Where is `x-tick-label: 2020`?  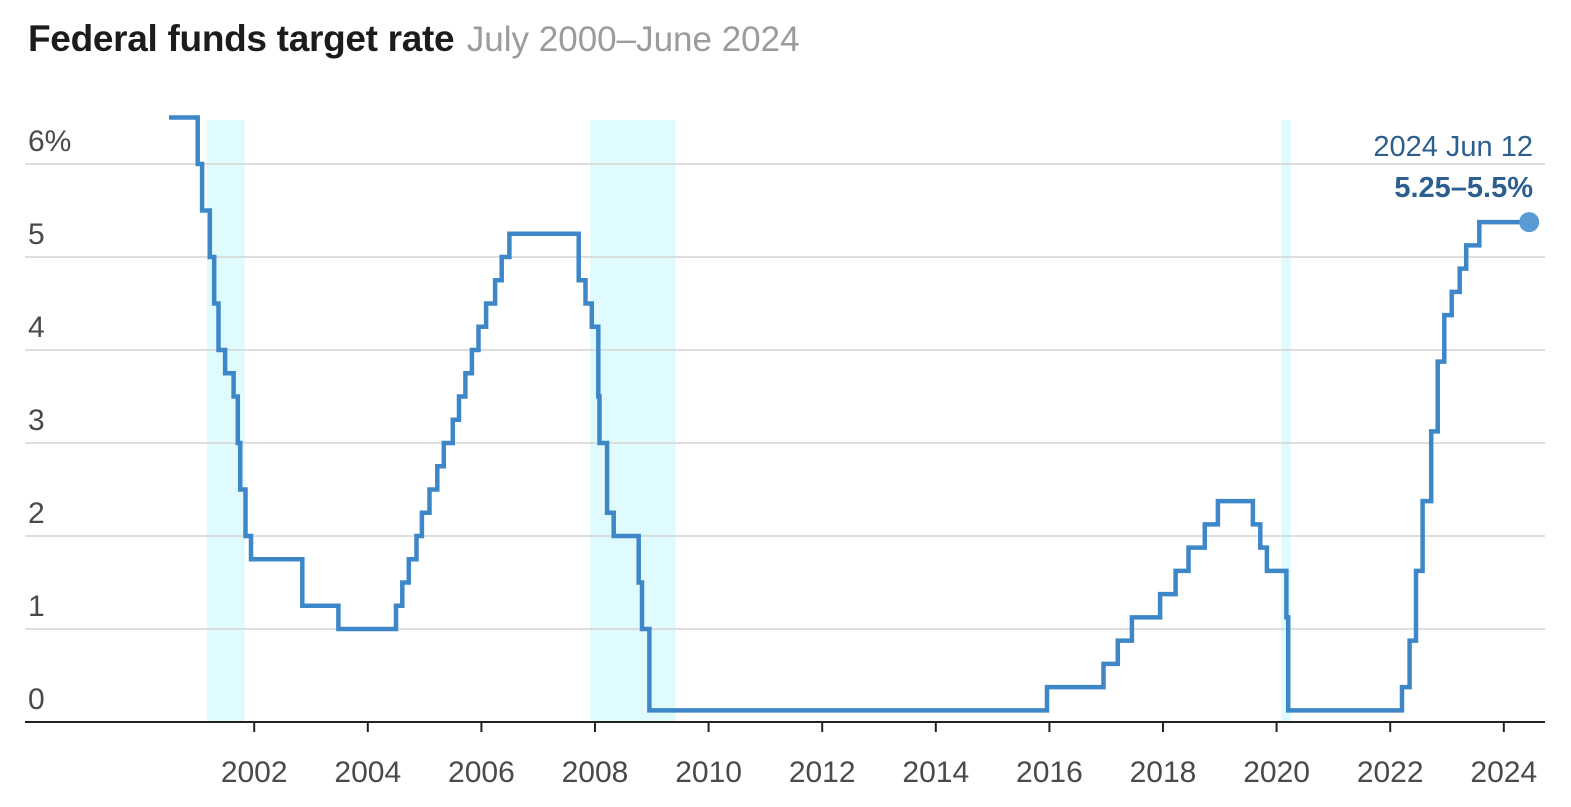
x-tick-label: 2020 is located at coordinates (1276, 772).